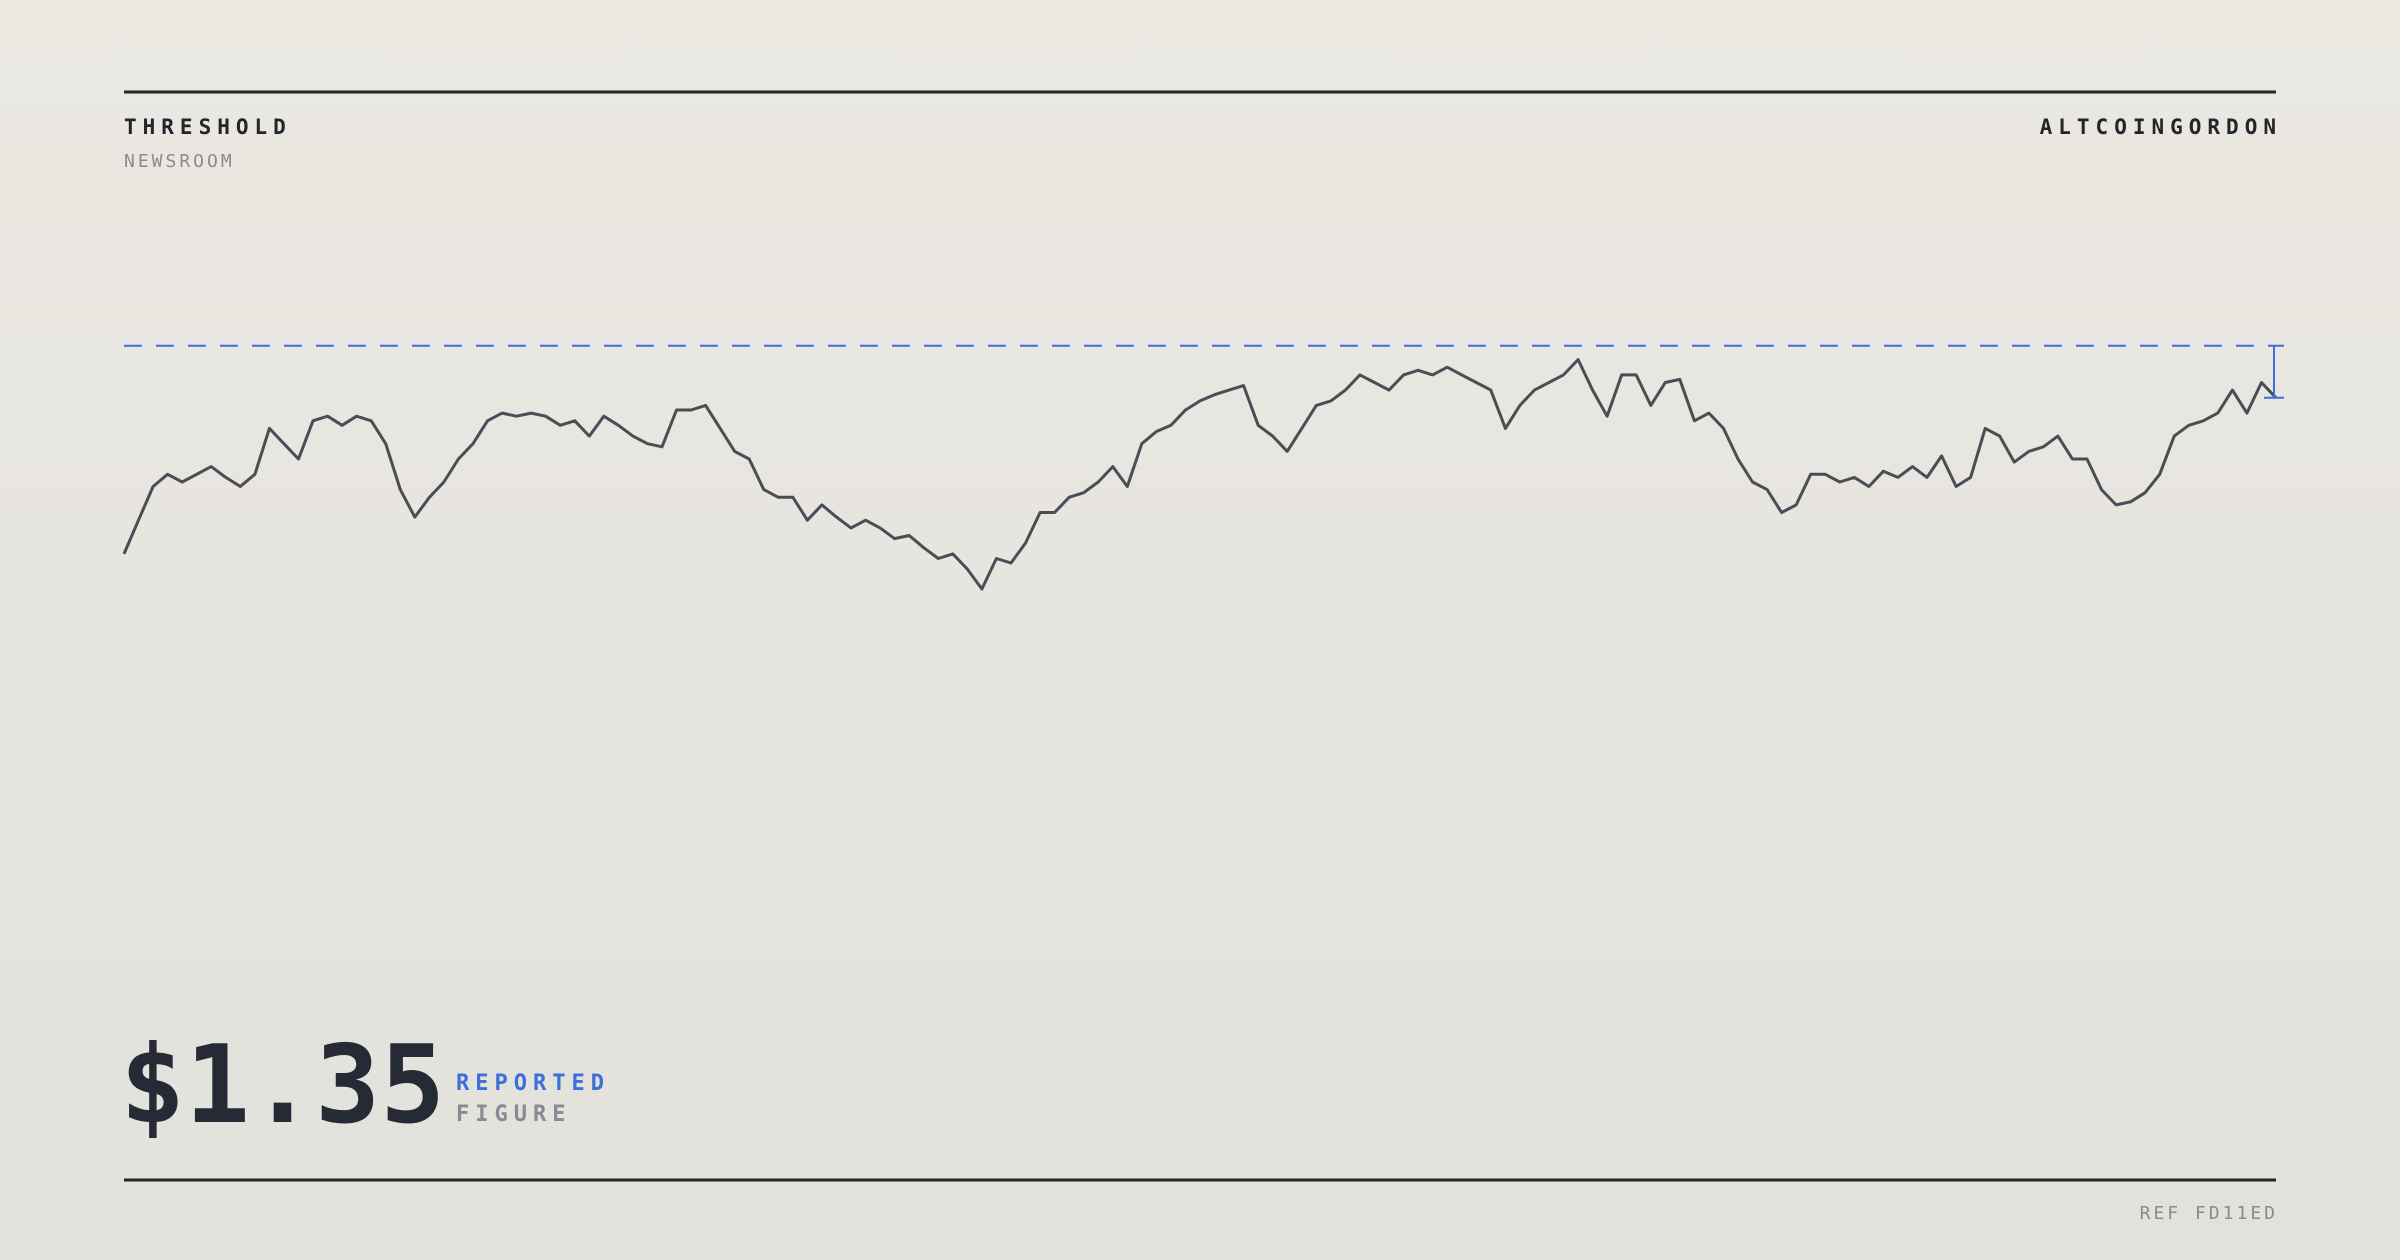 This screenshot has width=2400, height=1260. Describe the element at coordinates (282, 1085) in the screenshot. I see `figure-value: $1.35` at that location.